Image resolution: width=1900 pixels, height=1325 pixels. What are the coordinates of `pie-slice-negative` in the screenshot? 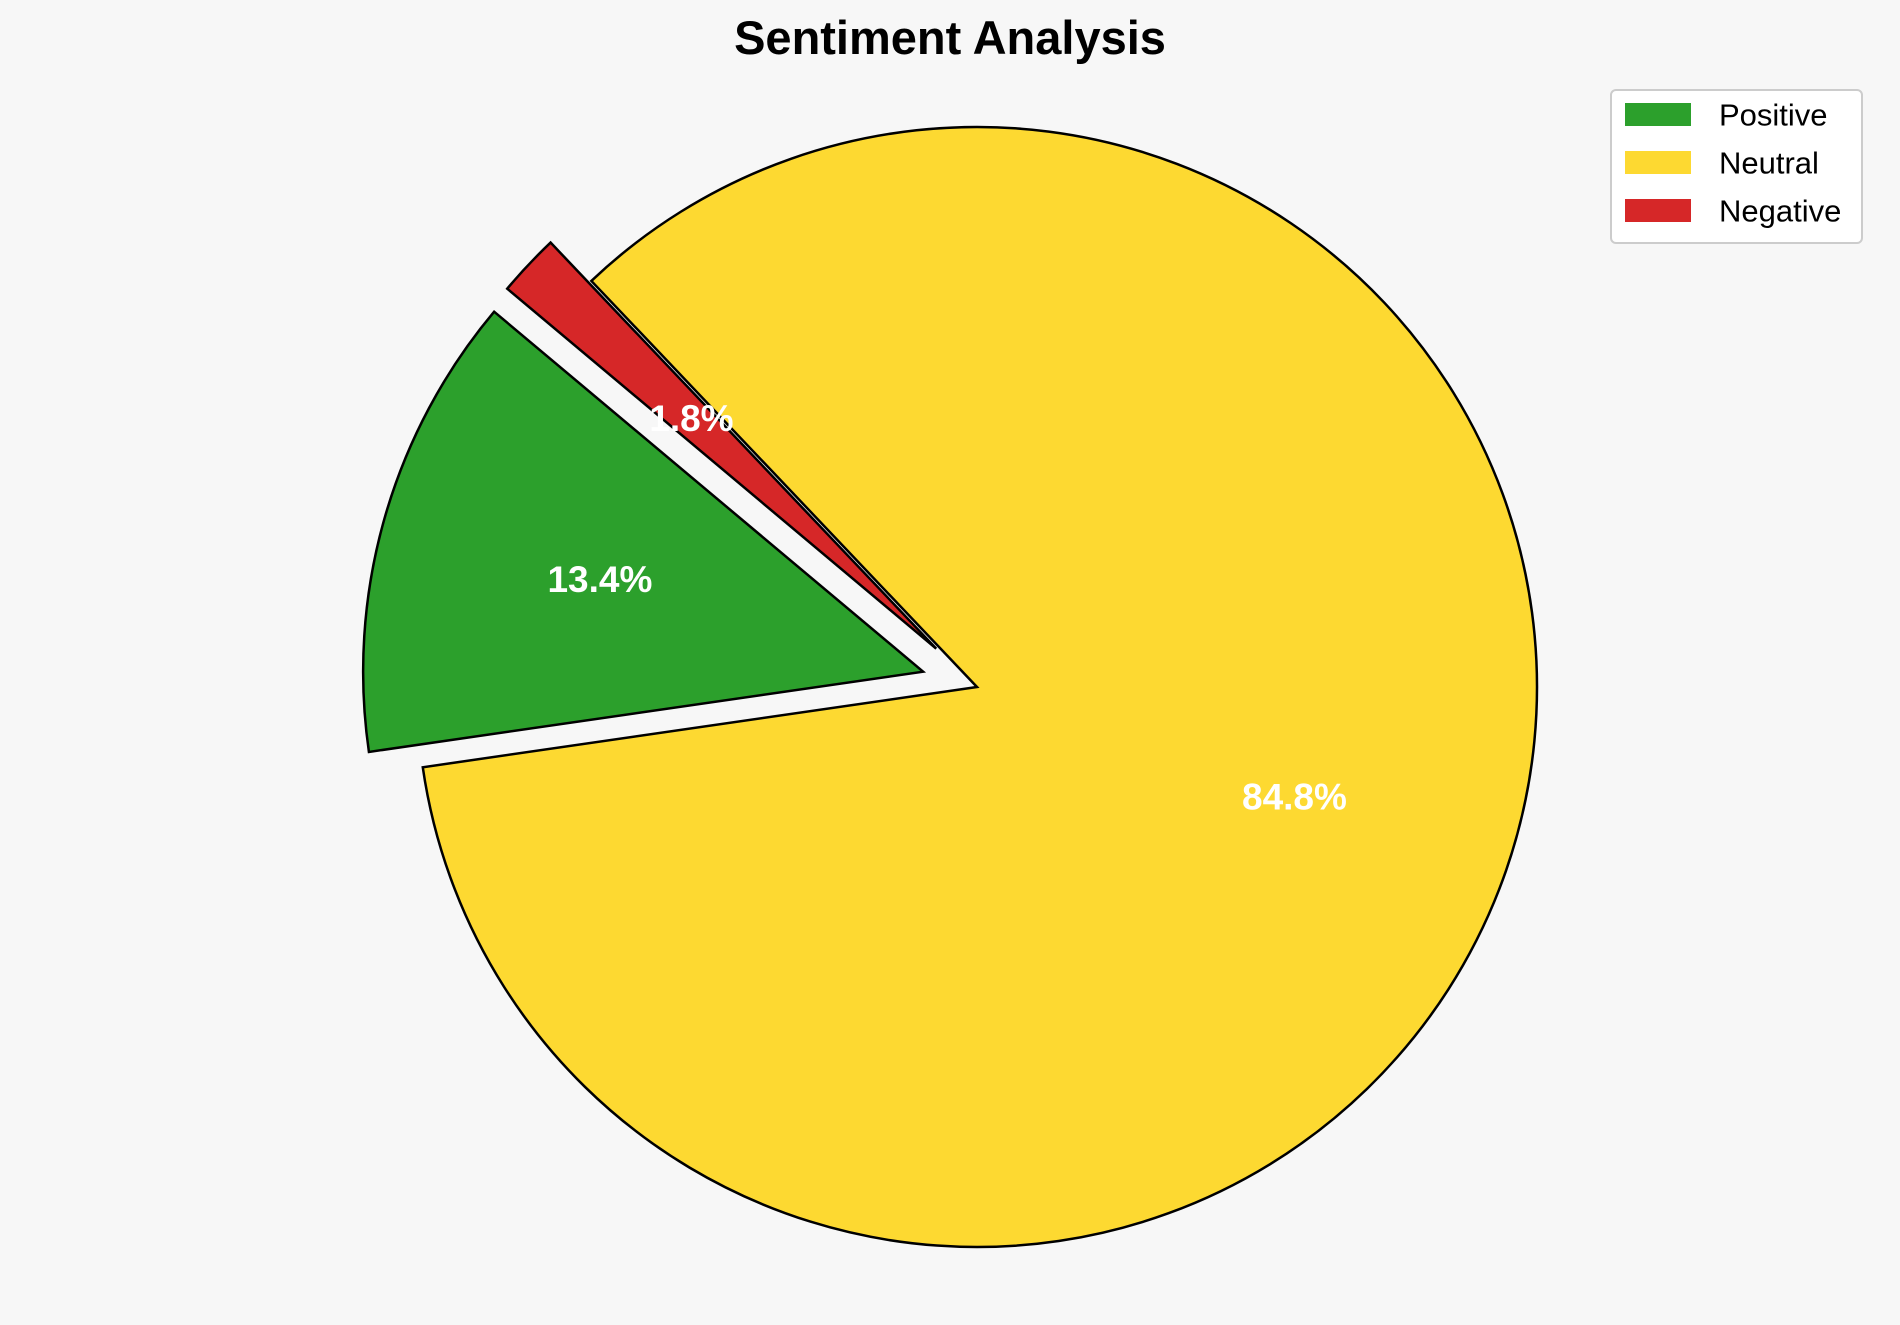 It's located at (721, 445).